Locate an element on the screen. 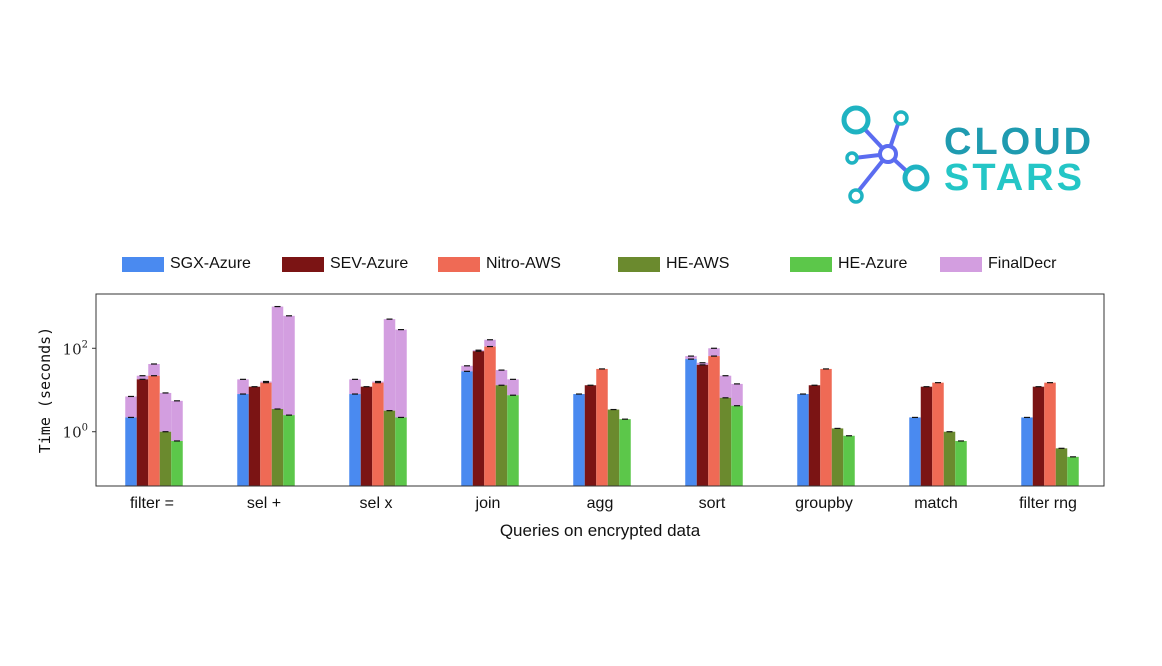 The height and width of the screenshot is (666, 1162). bar-he-azure-match is located at coordinates (961, 463).